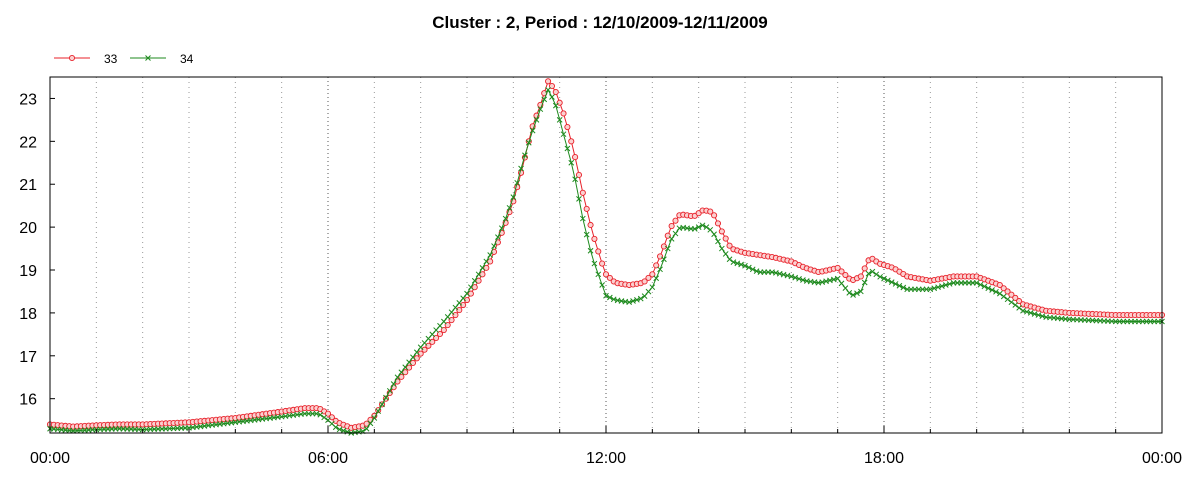 The width and height of the screenshot is (1200, 480). Describe the element at coordinates (28, 185) in the screenshot. I see `y-tick-label: 21` at that location.